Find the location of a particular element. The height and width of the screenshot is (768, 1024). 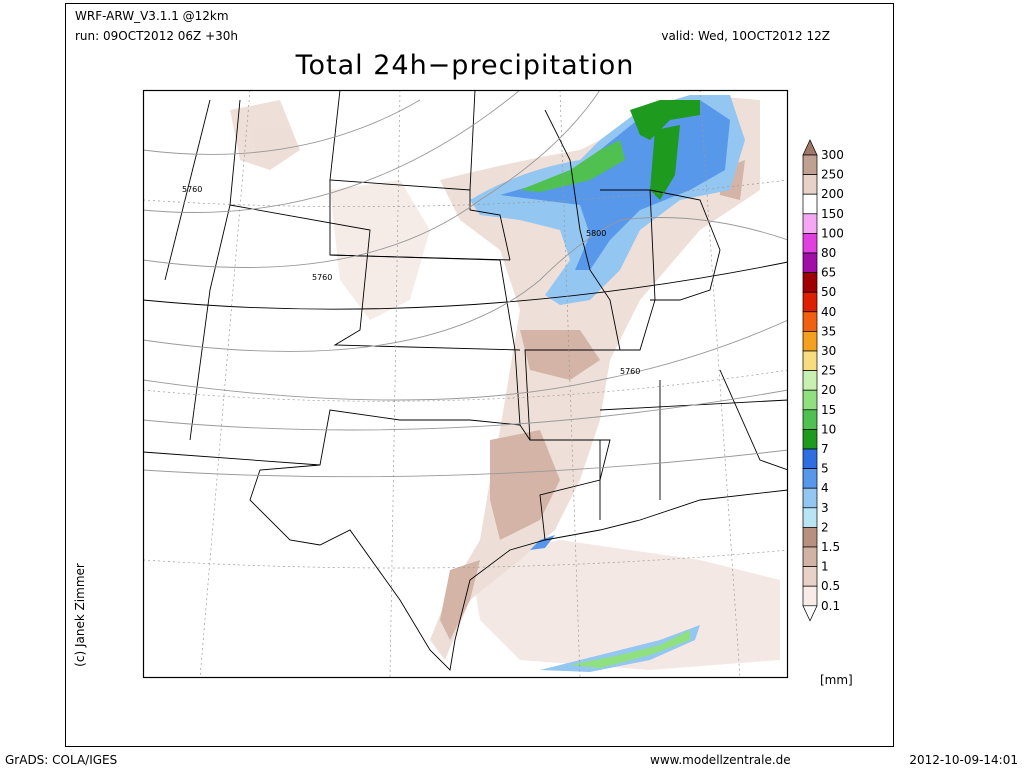

legend-label: 15 is located at coordinates (828, 410).